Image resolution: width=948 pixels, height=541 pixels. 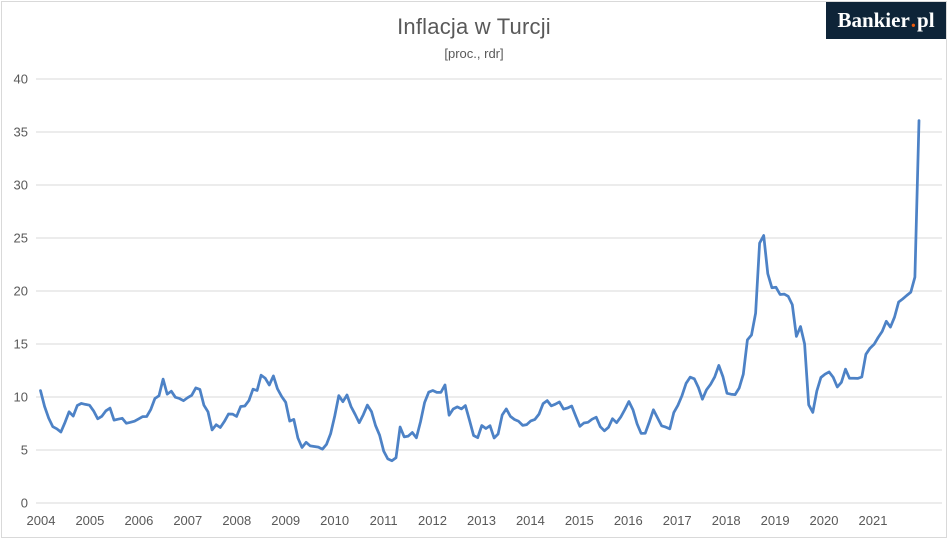 I want to click on y-axis-label-35: 35, so click(x=21, y=132).